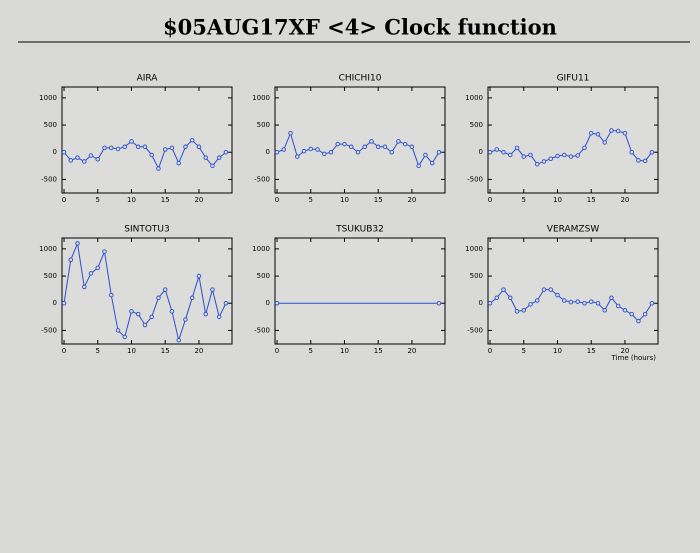 The height and width of the screenshot is (553, 700). What do you see at coordinates (476, 125) in the screenshot?
I see `y-tick-label: 500` at bounding box center [476, 125].